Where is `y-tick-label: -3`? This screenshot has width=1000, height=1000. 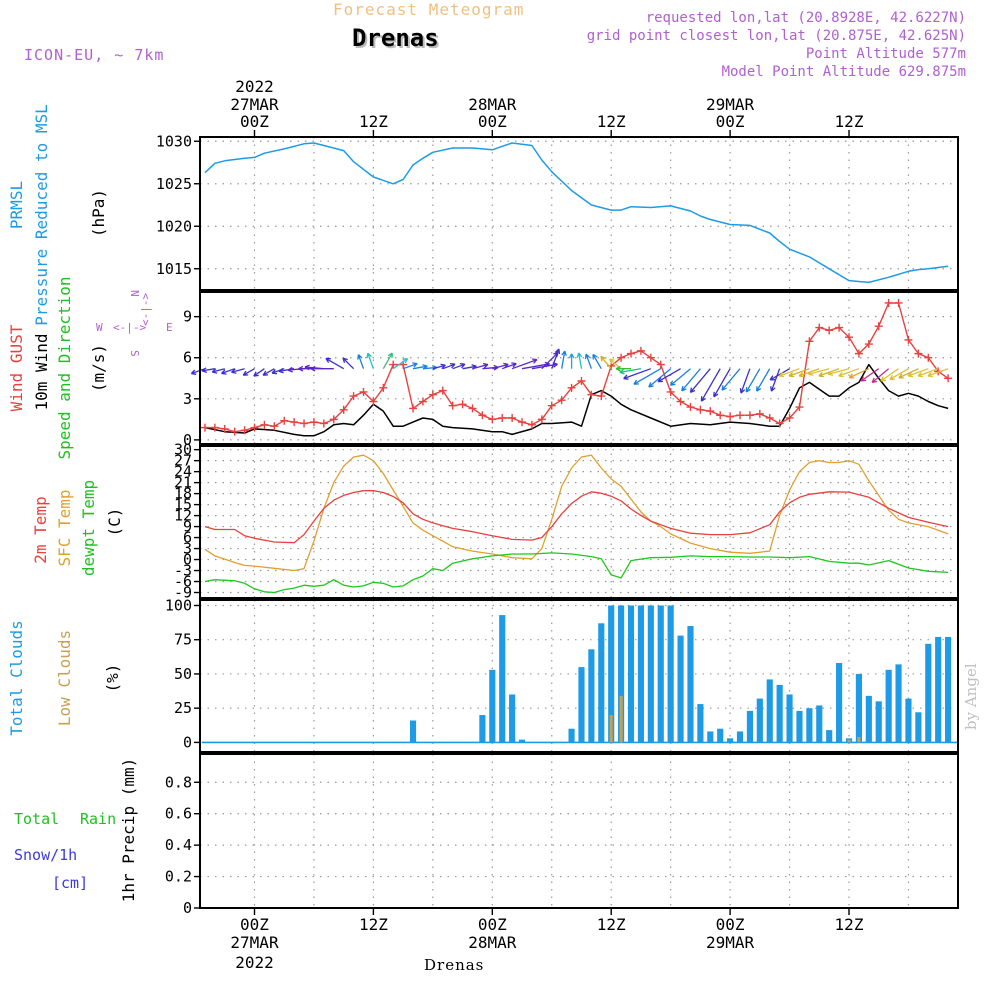
y-tick-label: -3 is located at coordinates (183, 571).